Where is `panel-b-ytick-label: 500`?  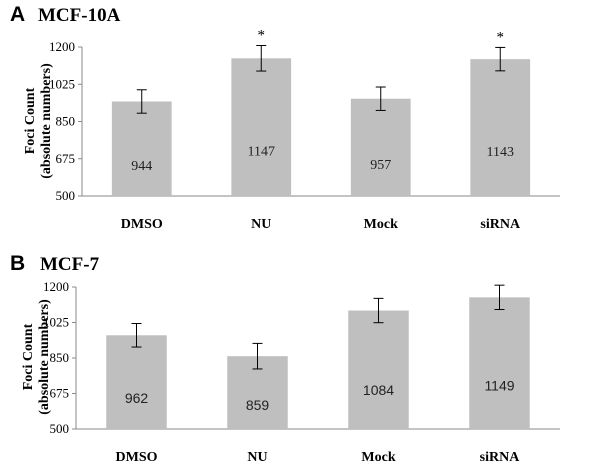
panel-b-ytick-label: 500 is located at coordinates (60, 428).